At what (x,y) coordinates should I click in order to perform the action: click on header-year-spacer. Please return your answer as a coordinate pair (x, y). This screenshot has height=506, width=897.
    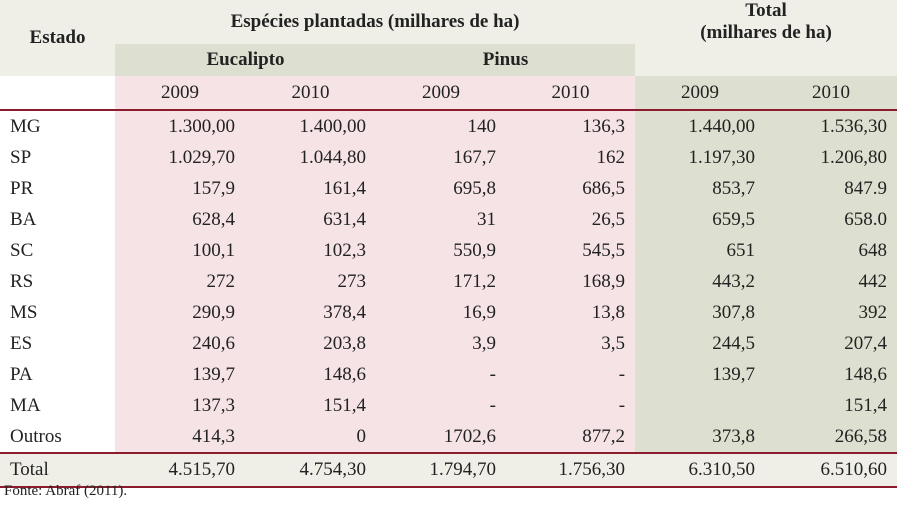
    Looking at the image, I should click on (57, 93).